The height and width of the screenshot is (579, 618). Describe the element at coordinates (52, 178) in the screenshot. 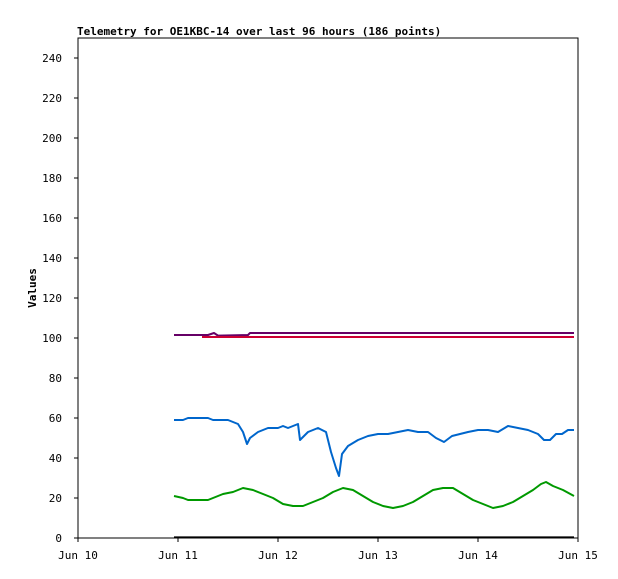

I see `y-tick-label: 180` at that location.